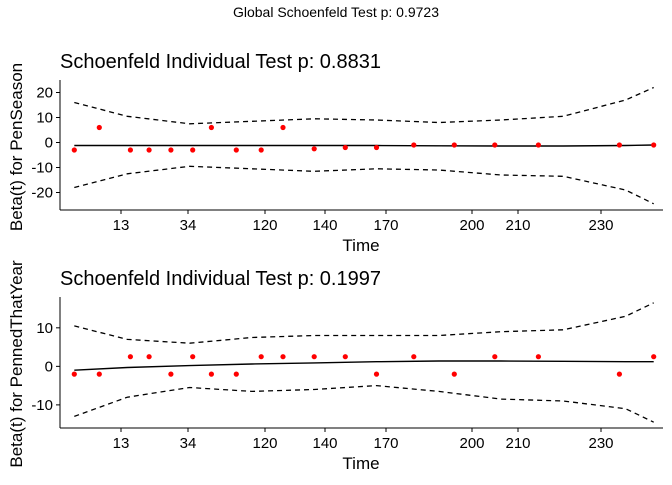  I want to click on global-title: Global Schoenfeld Test p: 0.9723, so click(336, 12).